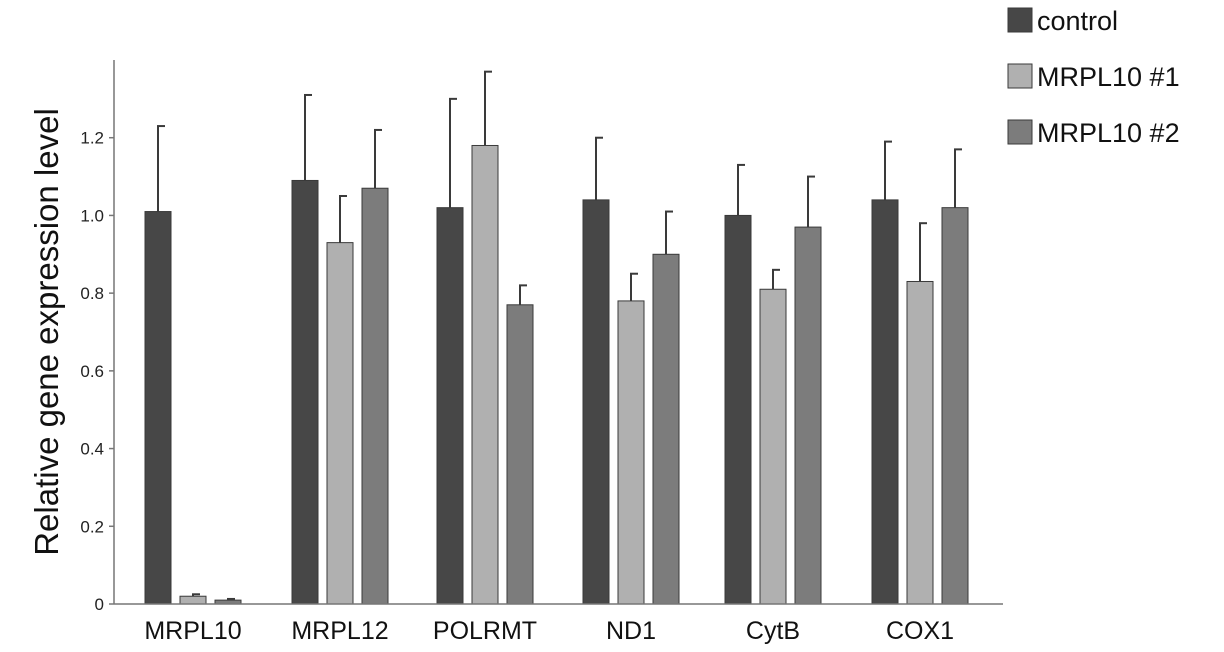 Image resolution: width=1224 pixels, height=652 pixels. Describe the element at coordinates (631, 631) in the screenshot. I see `x-category-label: ND1` at that location.